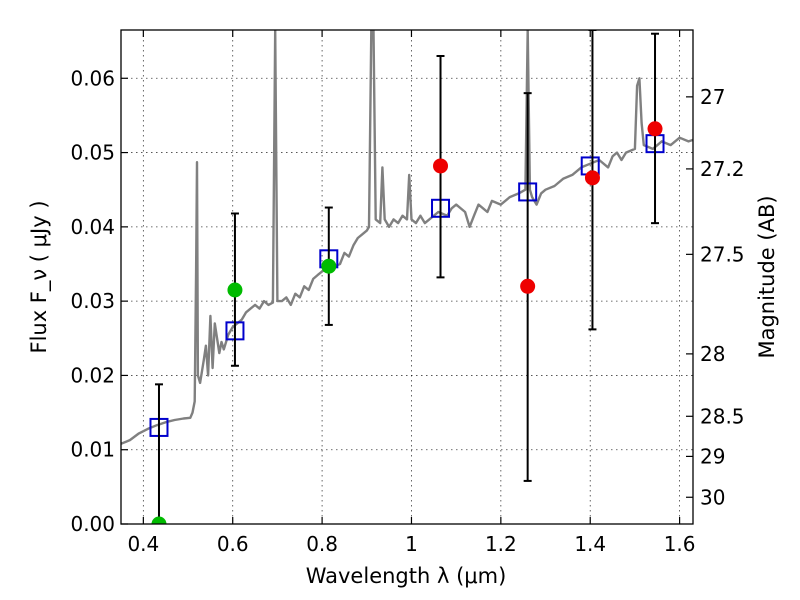  Describe the element at coordinates (722, 254) in the screenshot. I see `right-tick-label: 27.5` at that location.